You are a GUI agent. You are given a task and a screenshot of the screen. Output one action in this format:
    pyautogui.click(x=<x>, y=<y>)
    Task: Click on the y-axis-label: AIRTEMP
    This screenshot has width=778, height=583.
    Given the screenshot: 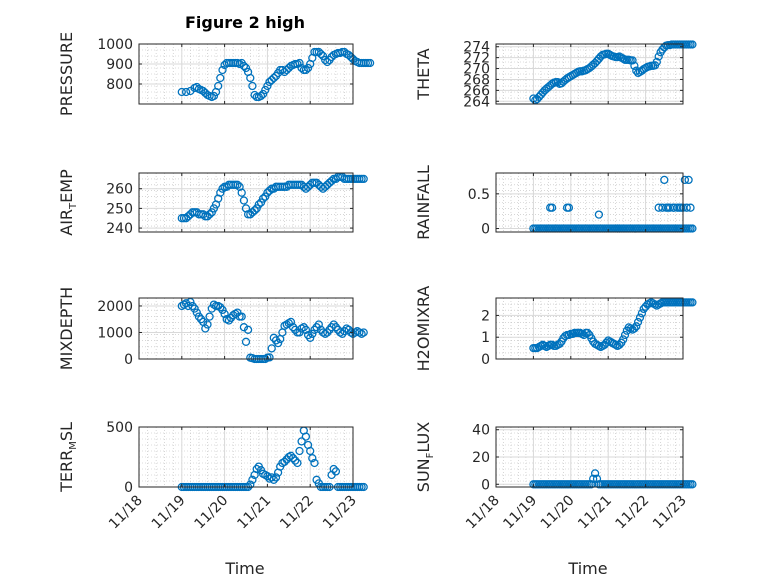 What is the action you would take?
    pyautogui.click(x=68, y=202)
    